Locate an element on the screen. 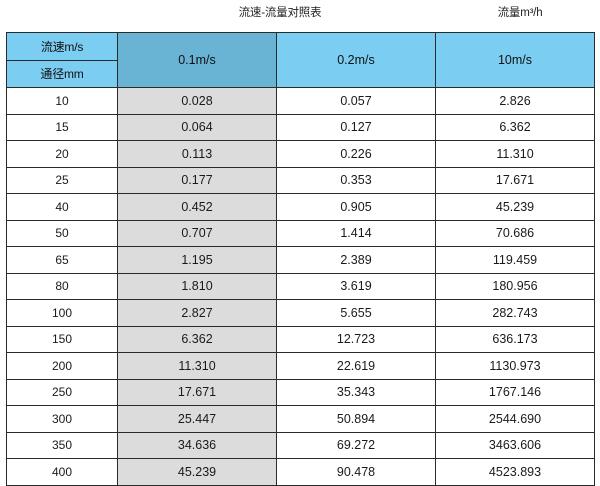 This screenshot has width=600, height=486. cell-flow-at-0.2ms: 2.389 is located at coordinates (356, 260).